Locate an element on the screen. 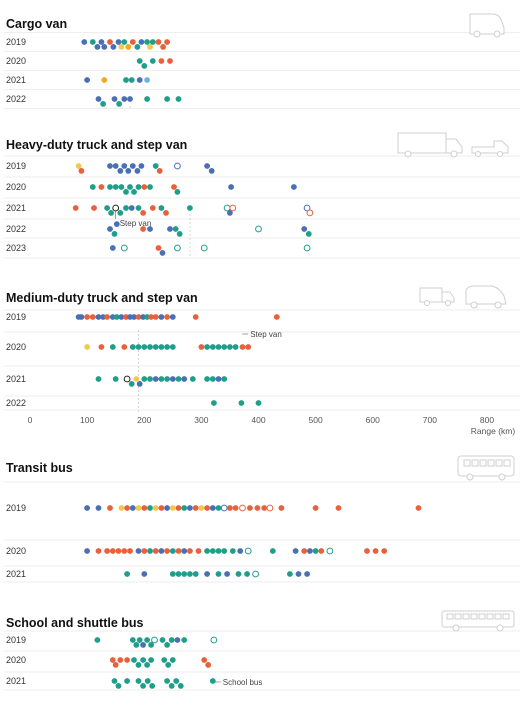 The width and height of the screenshot is (524, 708). cargo-van-icon is located at coordinates (487, 25).